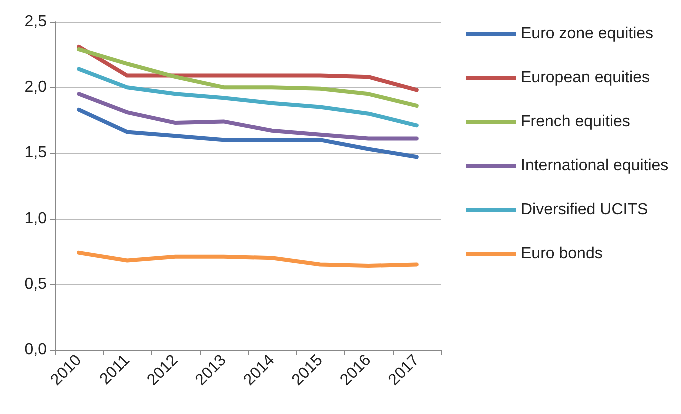 Image resolution: width=681 pixels, height=414 pixels. I want to click on legend-label: Diversified UCITS, so click(584, 210).